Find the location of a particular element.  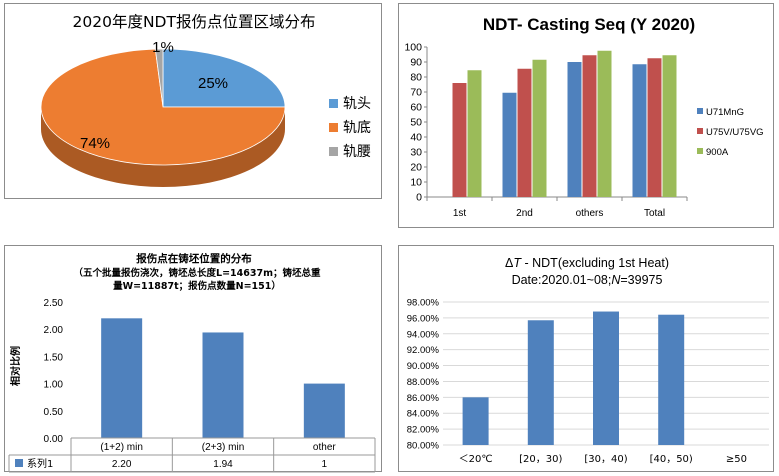

x-tick-label: [20，30) is located at coordinates (540, 459).